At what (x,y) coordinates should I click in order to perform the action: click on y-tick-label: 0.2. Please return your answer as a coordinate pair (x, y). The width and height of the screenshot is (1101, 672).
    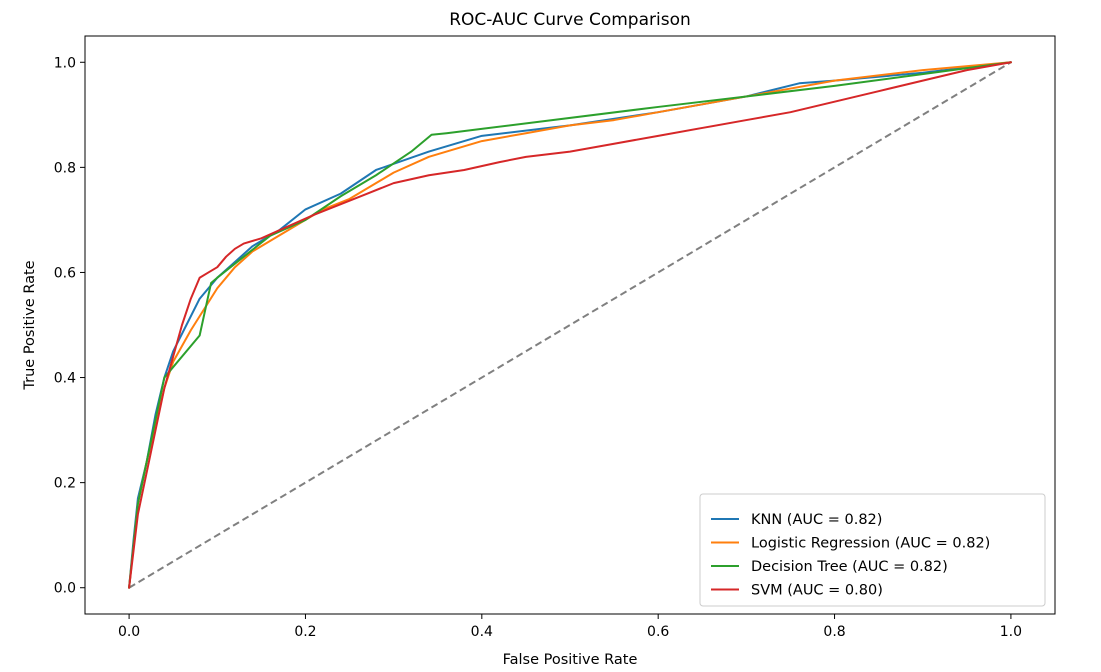
    Looking at the image, I should click on (65, 484).